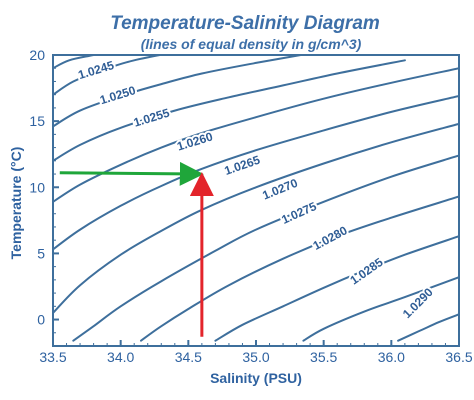 The height and width of the screenshot is (400, 474). Describe the element at coordinates (41, 253) in the screenshot. I see `y-tick-label: 5` at that location.